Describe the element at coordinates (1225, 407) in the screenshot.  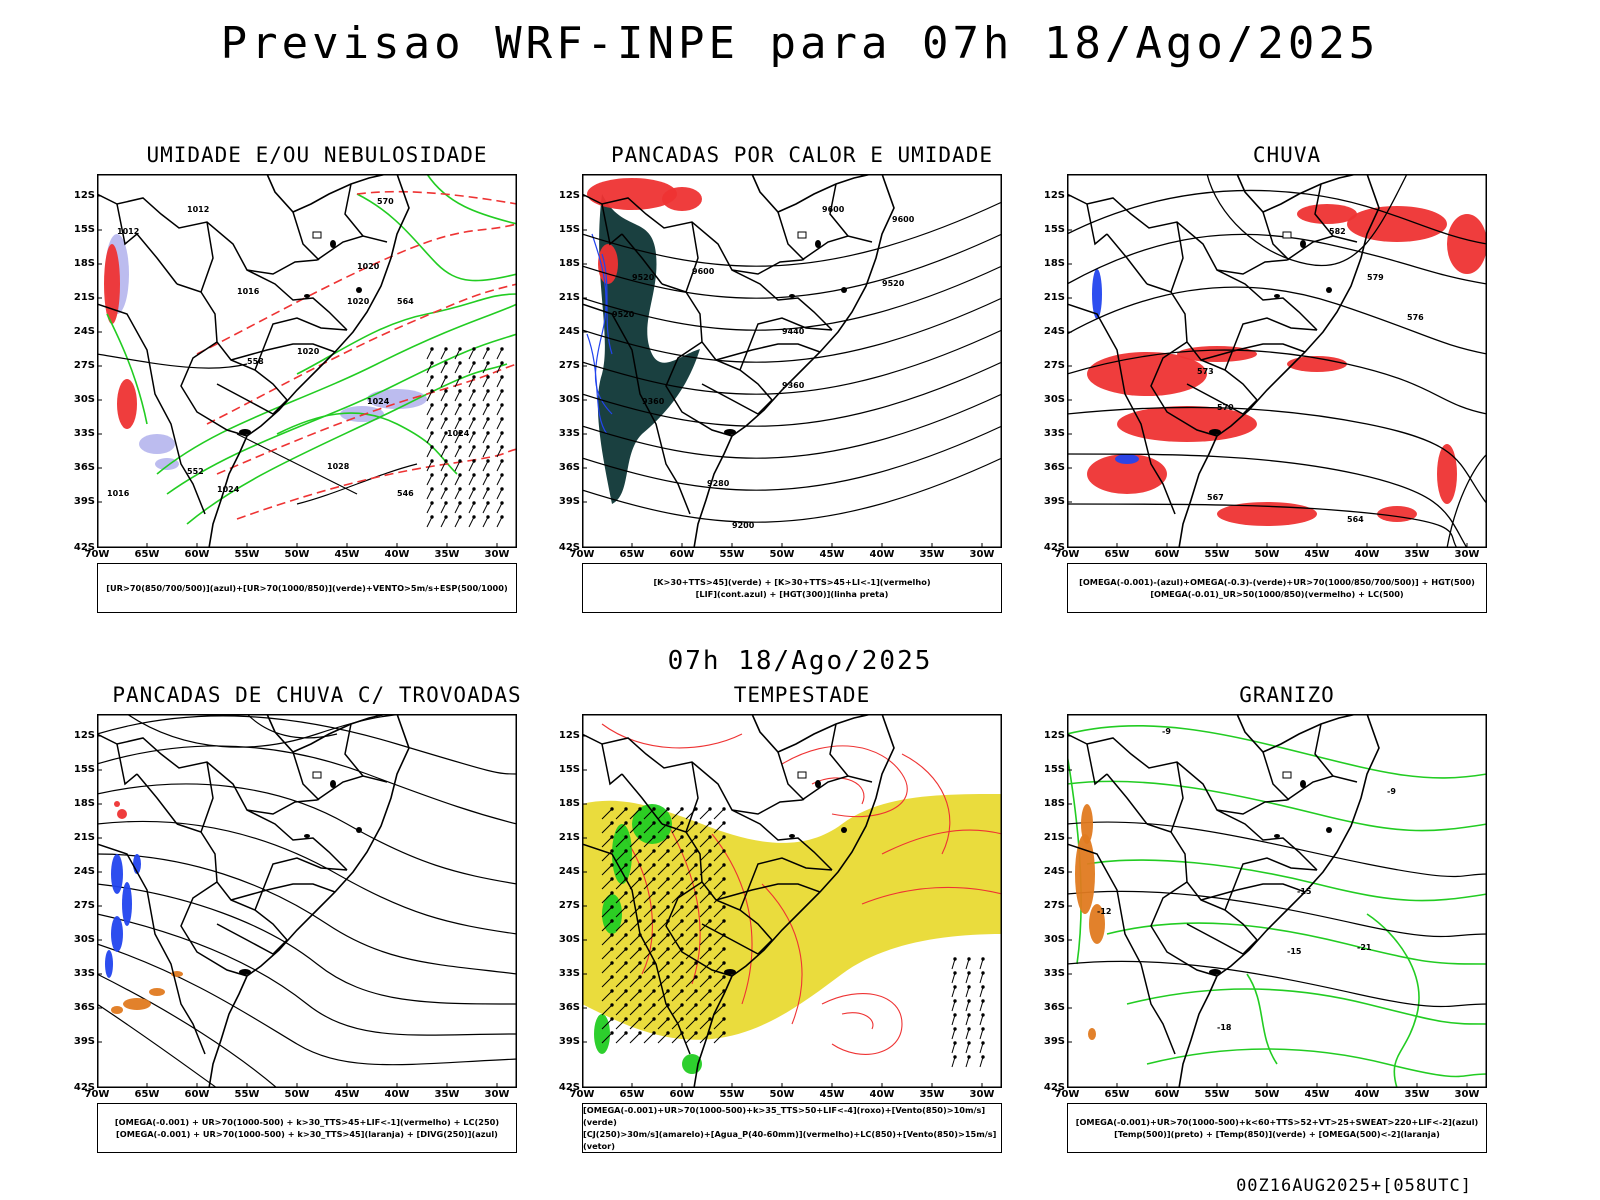
I see `svg-text: 570` at that location.